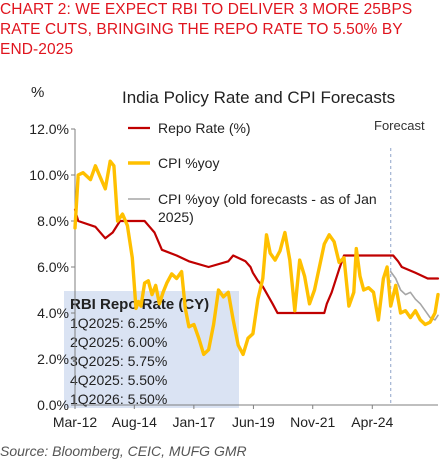 The image size is (448, 468). Describe the element at coordinates (253, 422) in the screenshot. I see `x-tick-label: Jun-19` at that location.